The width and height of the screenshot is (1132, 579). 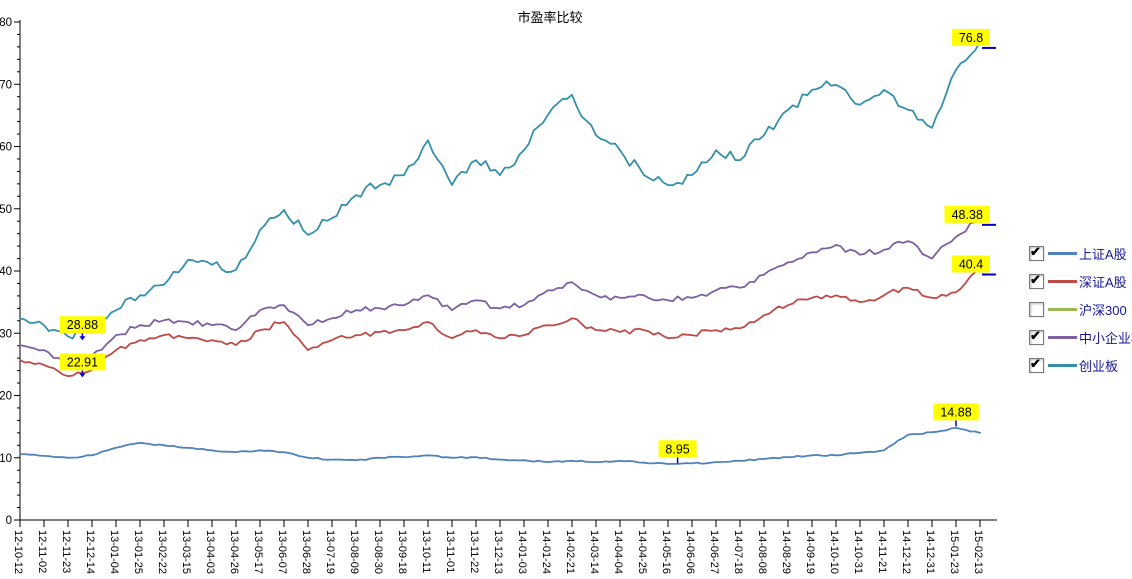 What do you see at coordinates (738, 552) in the screenshot?
I see `x-axis-label: 14-07-18` at bounding box center [738, 552].